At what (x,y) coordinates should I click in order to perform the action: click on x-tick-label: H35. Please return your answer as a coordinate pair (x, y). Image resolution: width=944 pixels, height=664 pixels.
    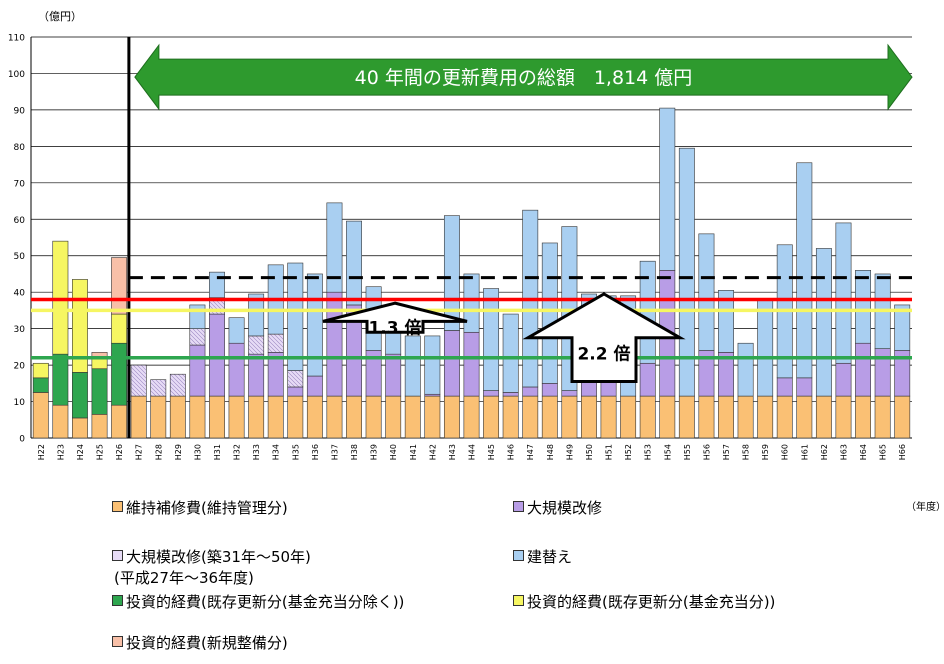
    Looking at the image, I should click on (295, 452).